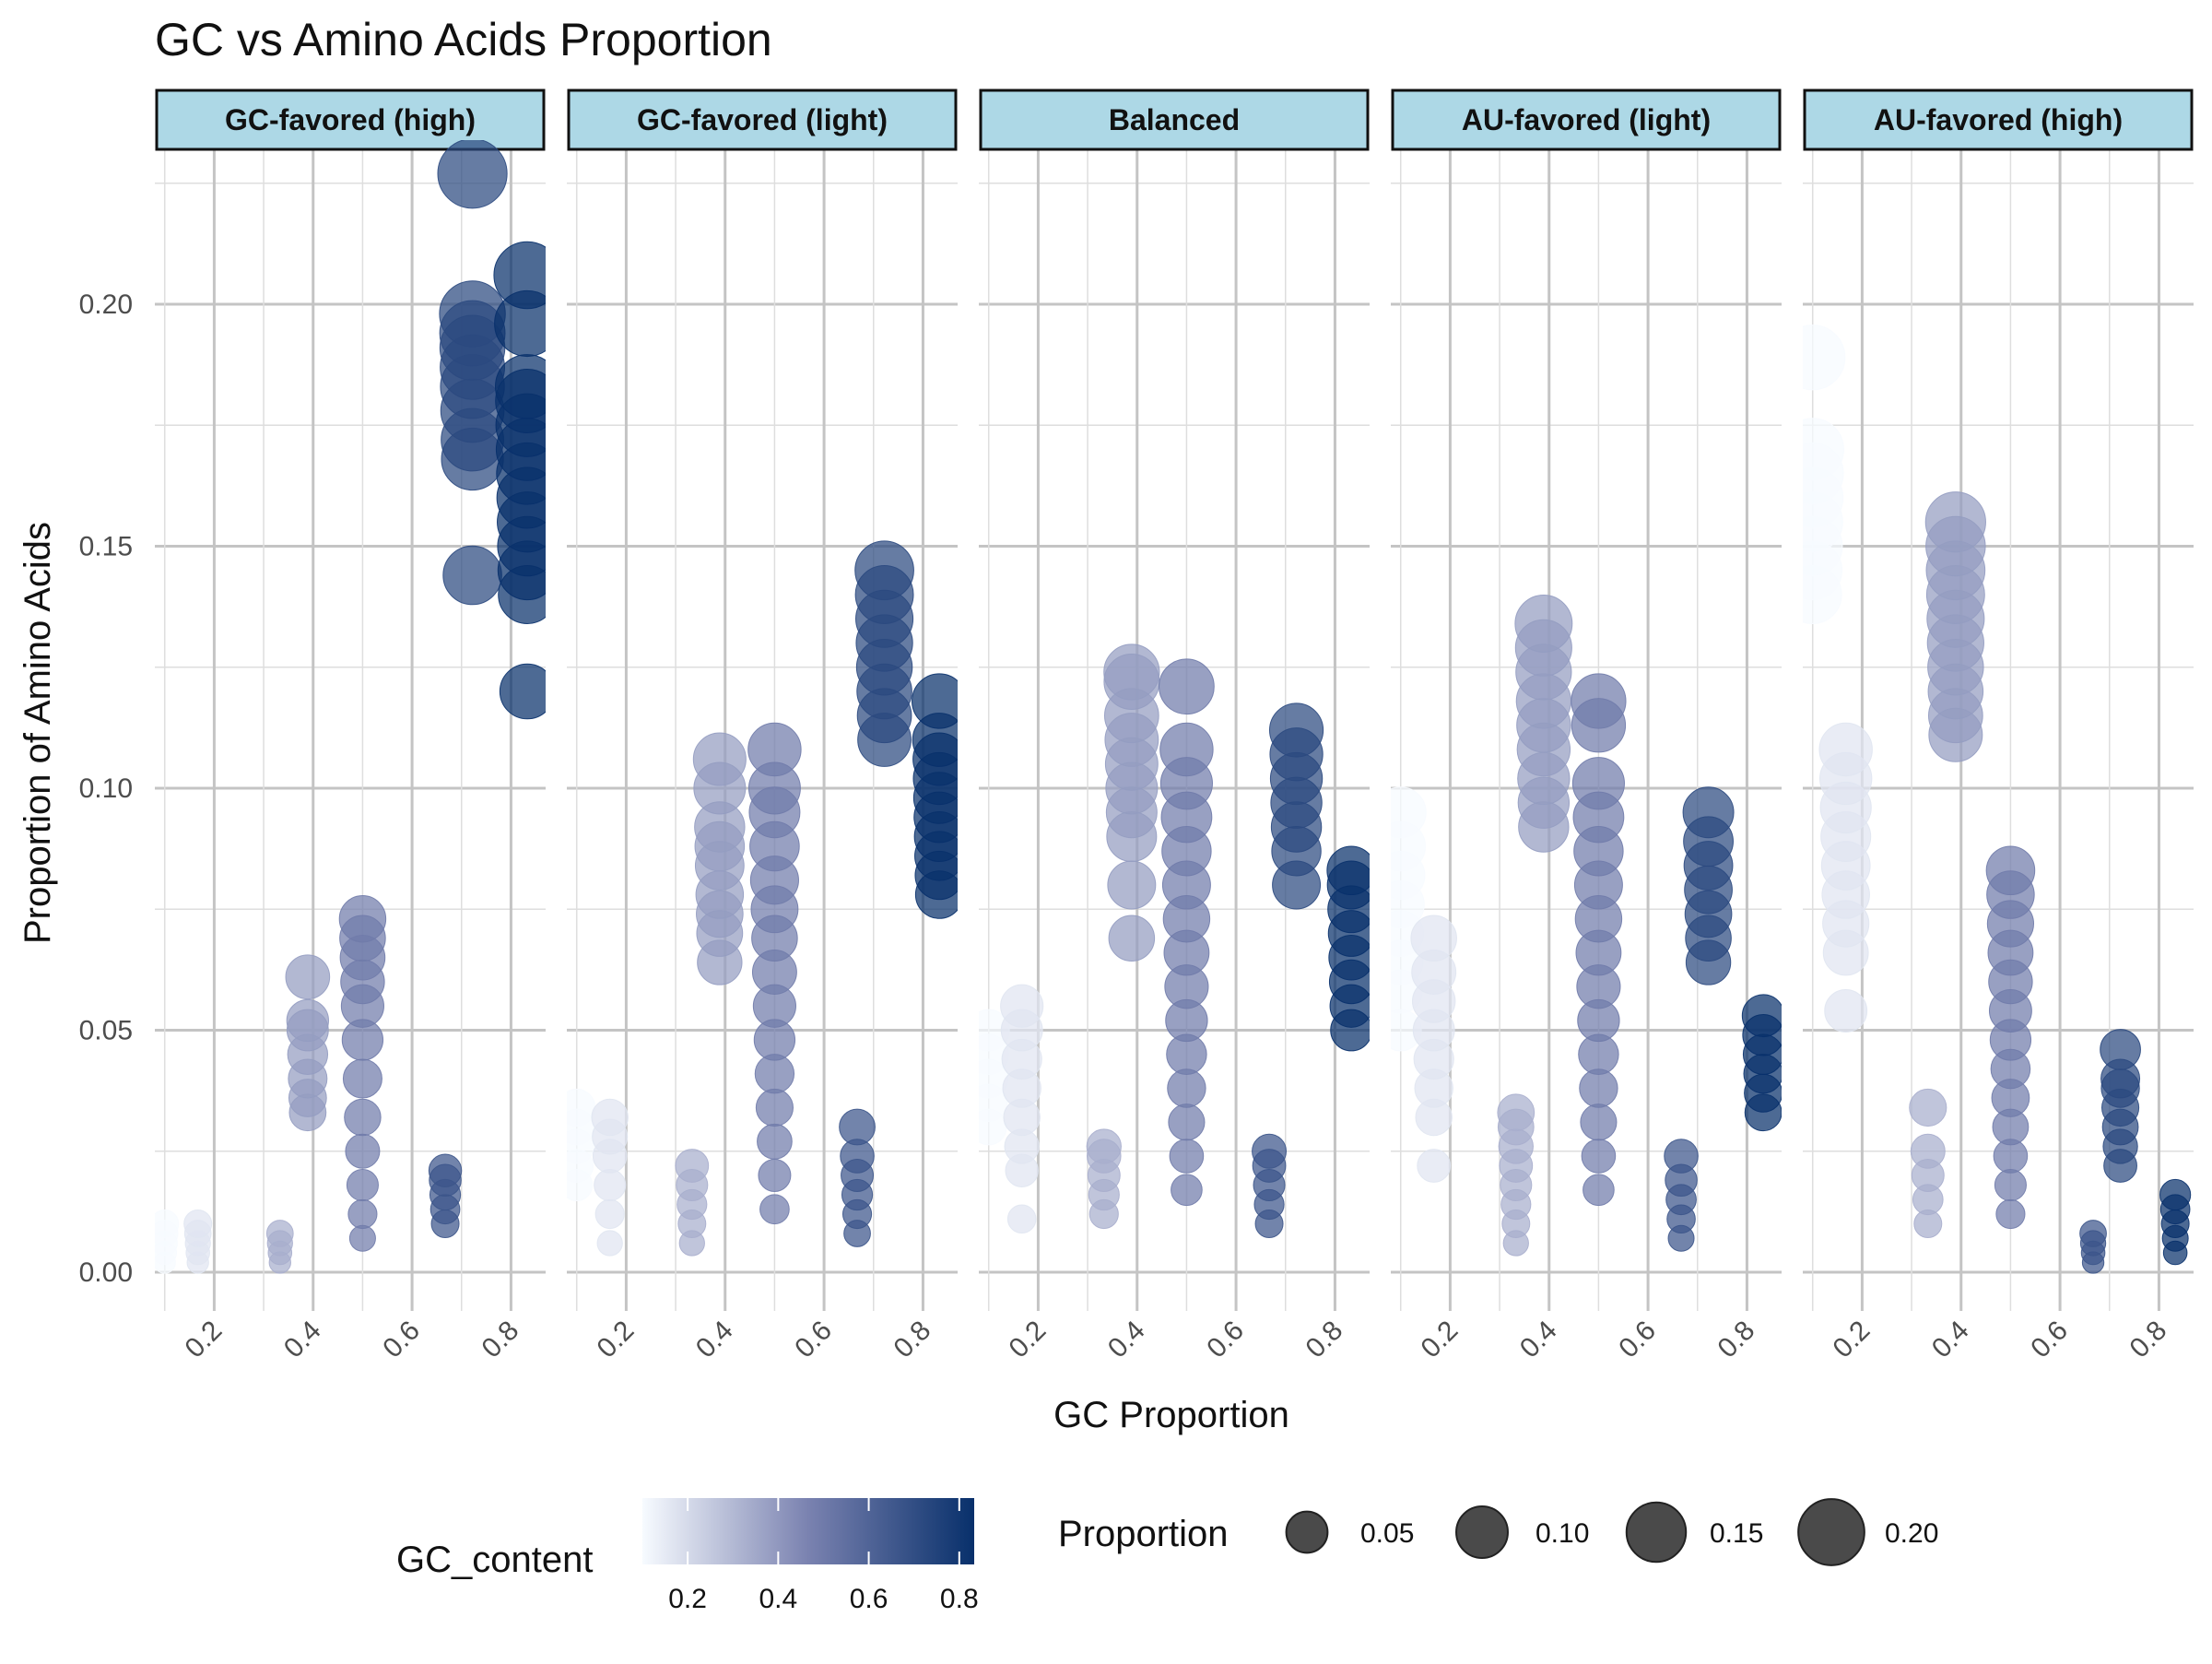 The width and height of the screenshot is (2212, 1664). I want to click on facet-panel-au-favored-light: AU-favored (light) 0.2 0.4 0.6 0.8, so click(1586, 726).